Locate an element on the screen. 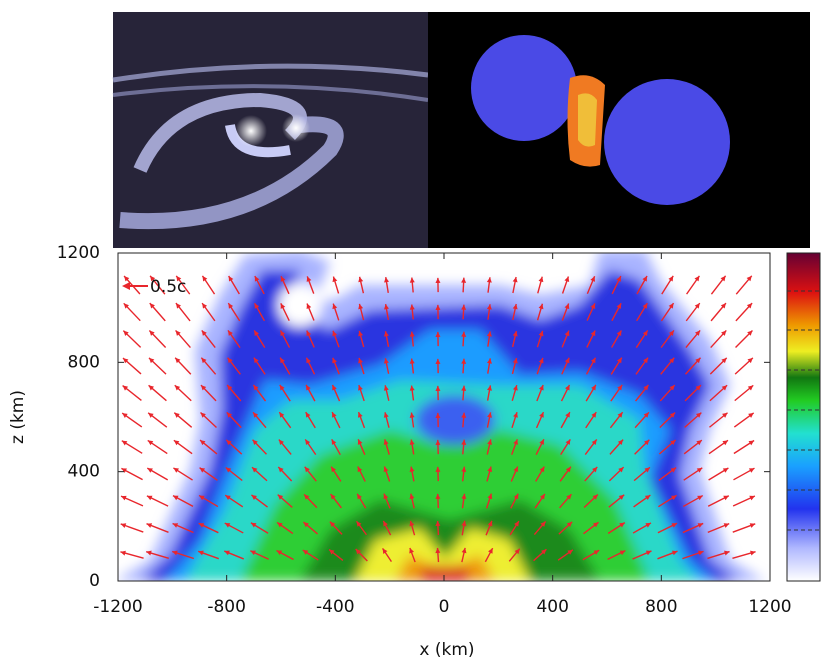 The width and height of the screenshot is (821, 665). x-tick-label: -1200 is located at coordinates (117, 607).